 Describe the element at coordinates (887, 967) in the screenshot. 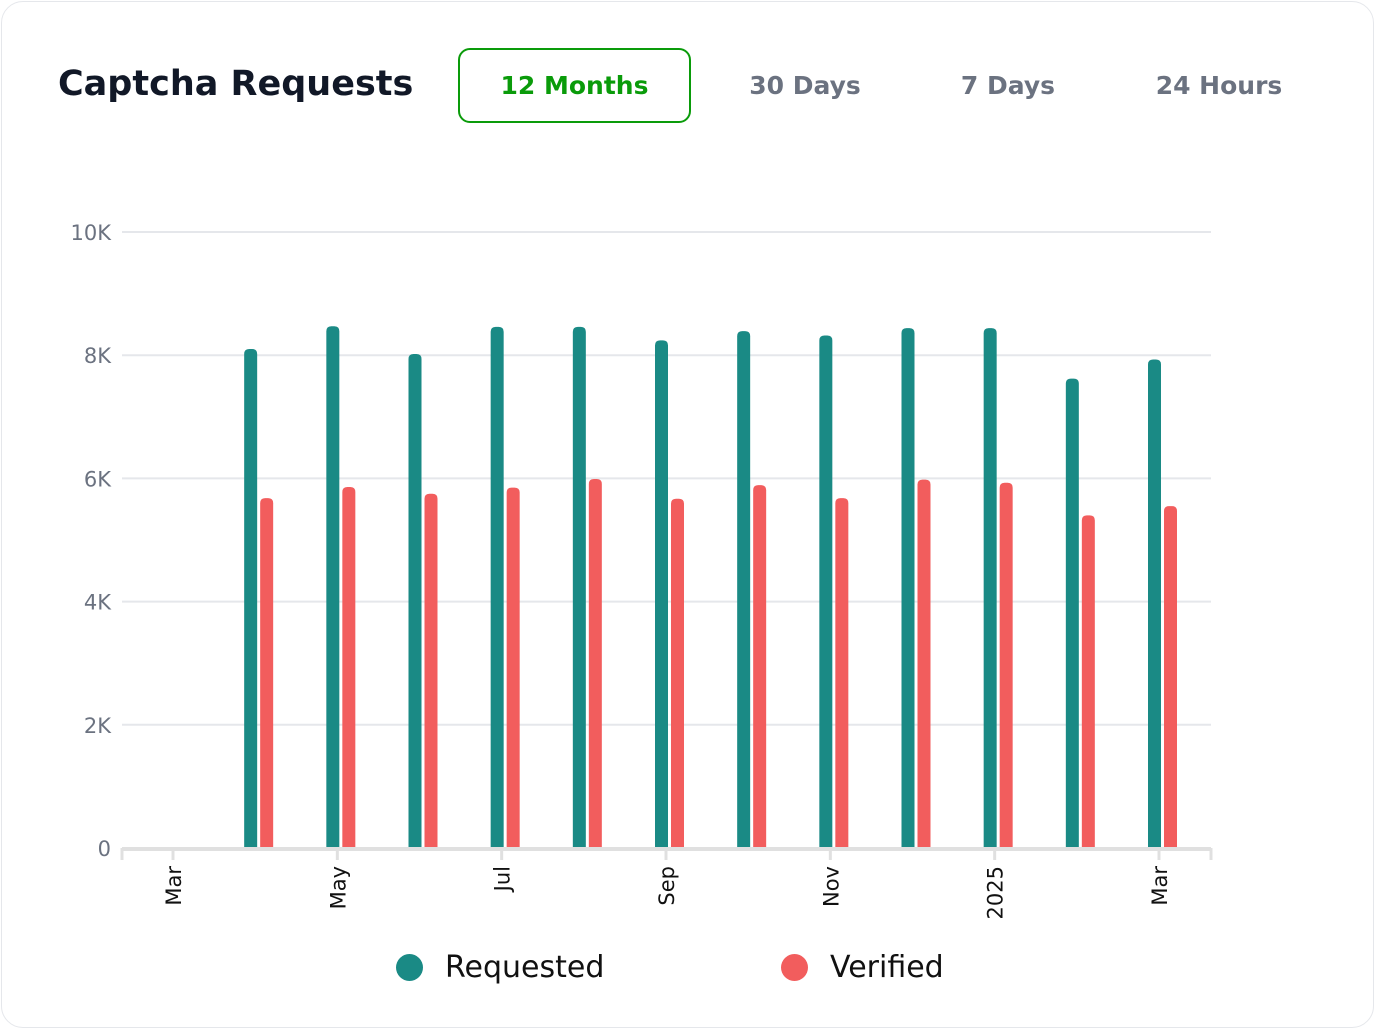

I see `legend-label-verified: Verified` at that location.